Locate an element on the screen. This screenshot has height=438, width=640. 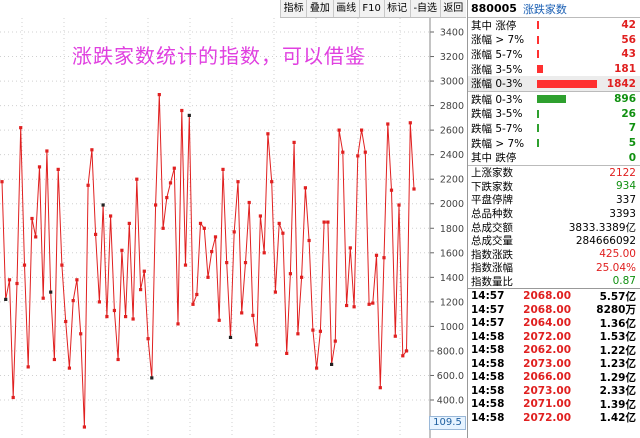
toolbar-button-1: 叠加 is located at coordinates (319, 8).